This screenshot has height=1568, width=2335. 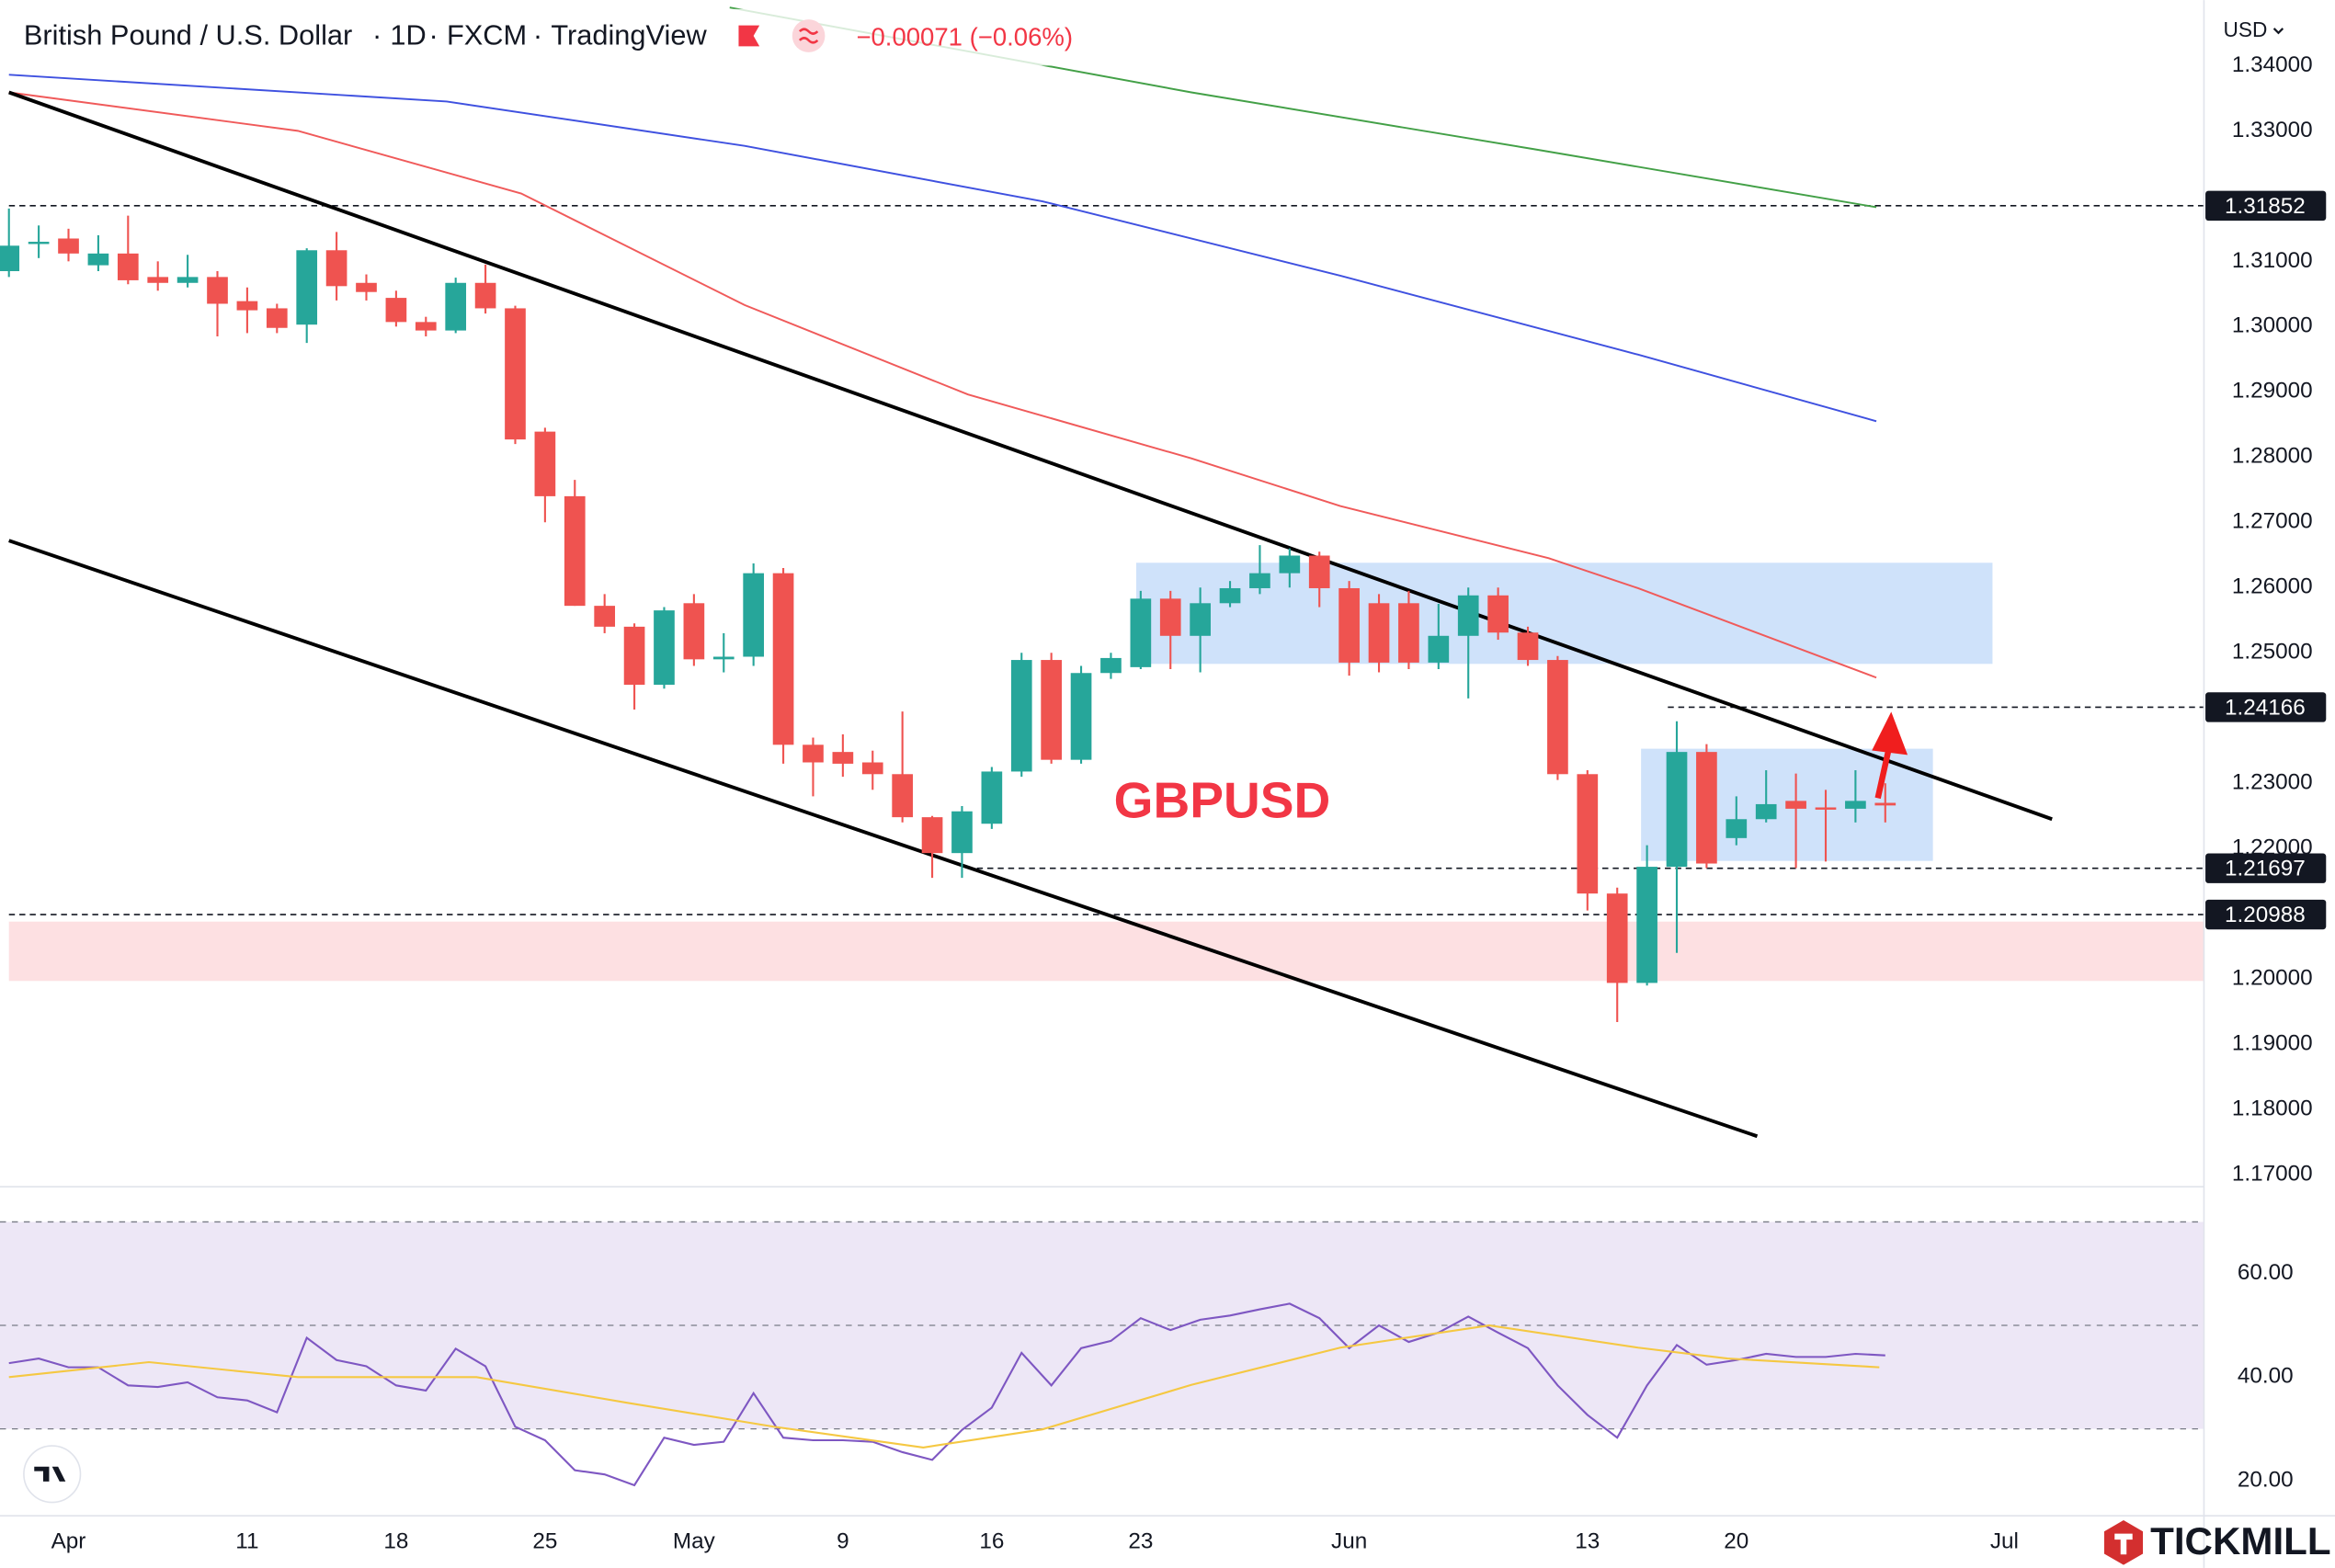 I want to click on x-tick-label: Jul, so click(x=2004, y=1541).